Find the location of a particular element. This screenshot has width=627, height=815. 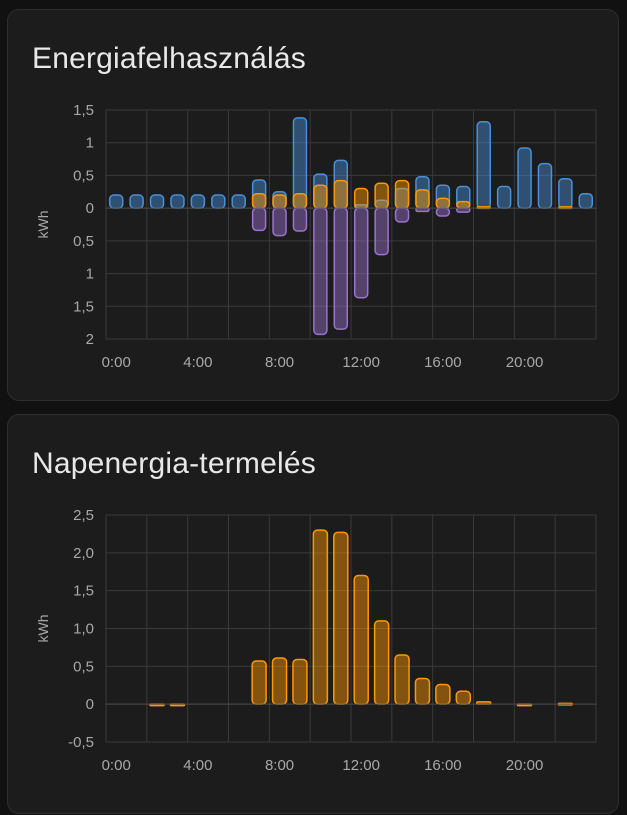

card-title: Energiafelhasználás is located at coordinates (169, 58).